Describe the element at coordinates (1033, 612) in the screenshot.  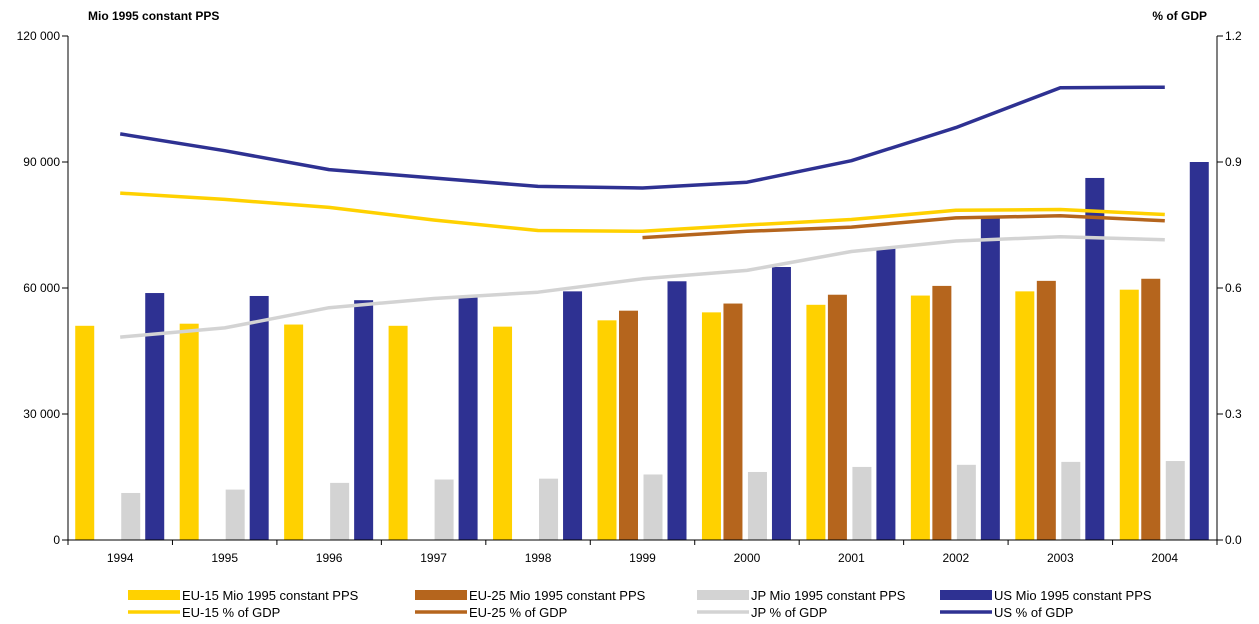
I see `legend-label: US % of GDP` at that location.